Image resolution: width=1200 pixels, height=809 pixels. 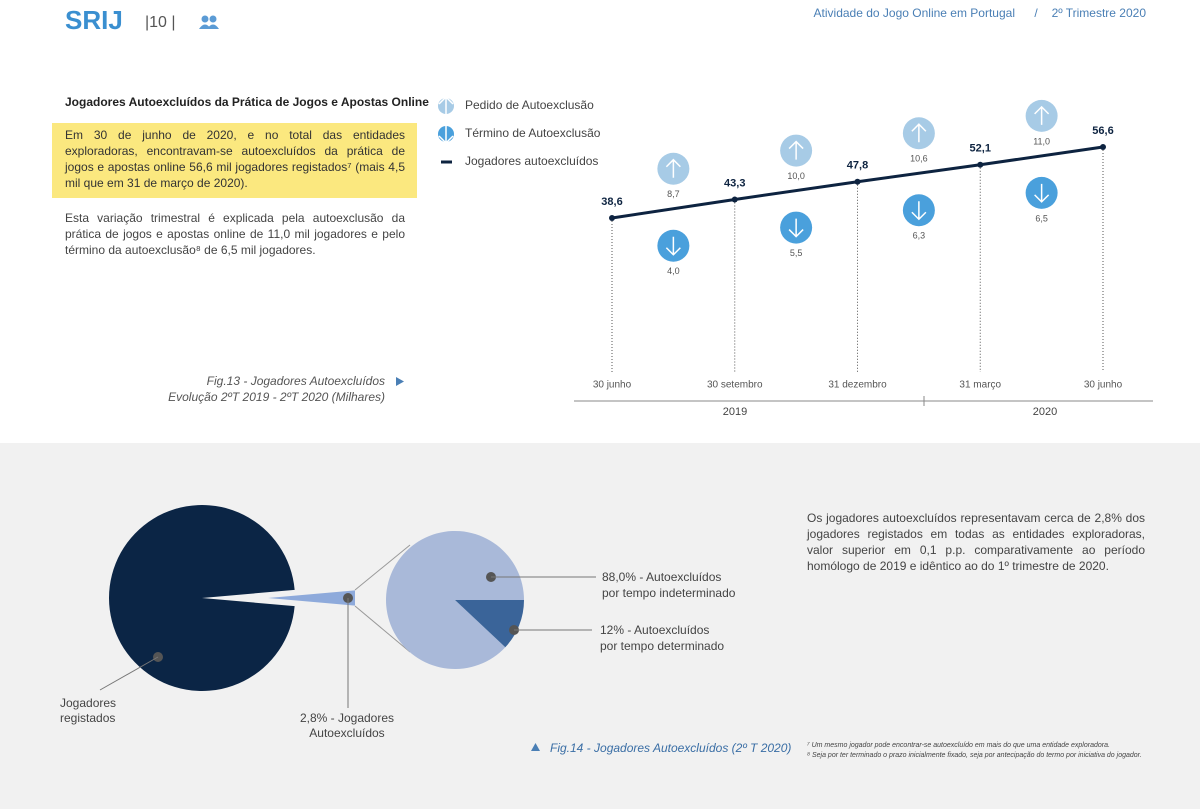 What do you see at coordinates (914, 13) in the screenshot?
I see `report-title: Atividade do Jogo Online em Portugal` at bounding box center [914, 13].